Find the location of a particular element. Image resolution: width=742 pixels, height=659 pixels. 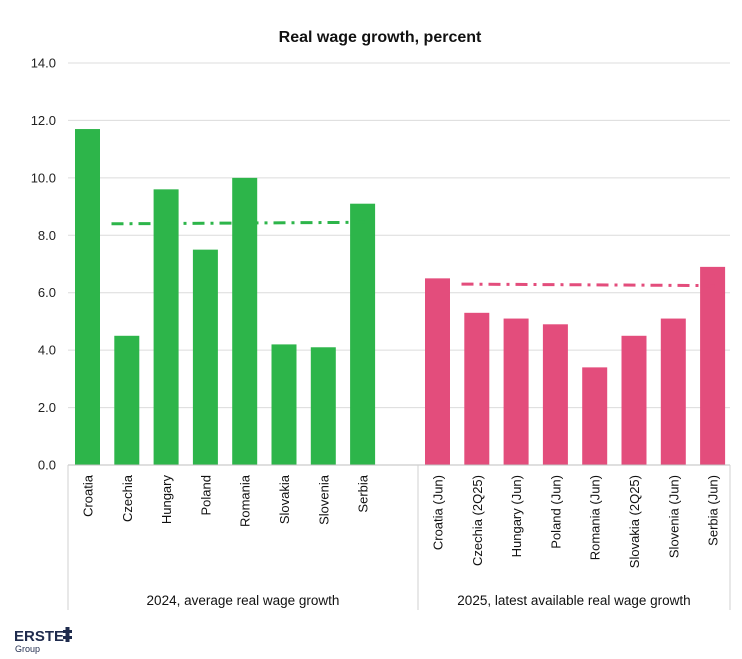

x-tick-label: Slovenia (Jun) is located at coordinates (673, 516).